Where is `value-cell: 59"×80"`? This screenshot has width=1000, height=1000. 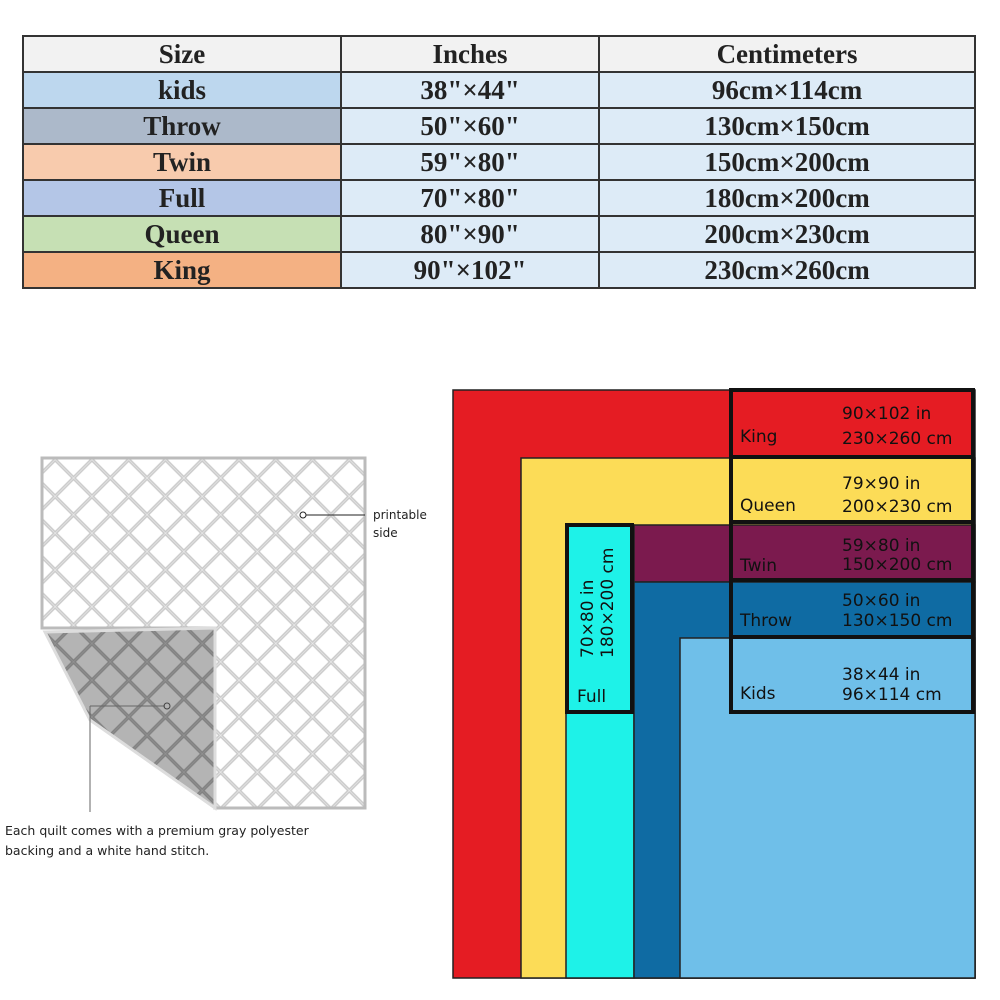 value-cell: 59"×80" is located at coordinates (470, 162).